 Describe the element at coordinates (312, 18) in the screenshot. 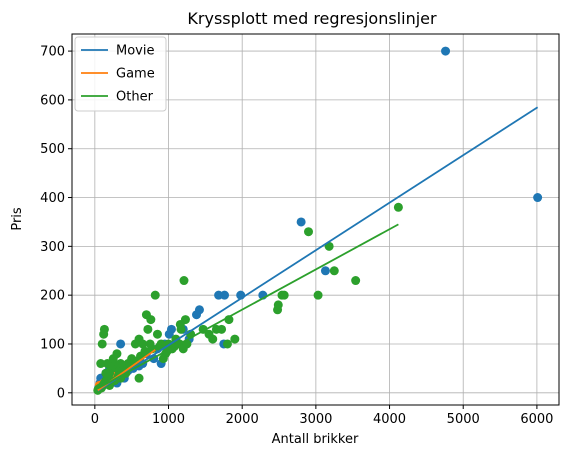

I see `chart-title: Kryssplott med regresjonslinjer` at that location.